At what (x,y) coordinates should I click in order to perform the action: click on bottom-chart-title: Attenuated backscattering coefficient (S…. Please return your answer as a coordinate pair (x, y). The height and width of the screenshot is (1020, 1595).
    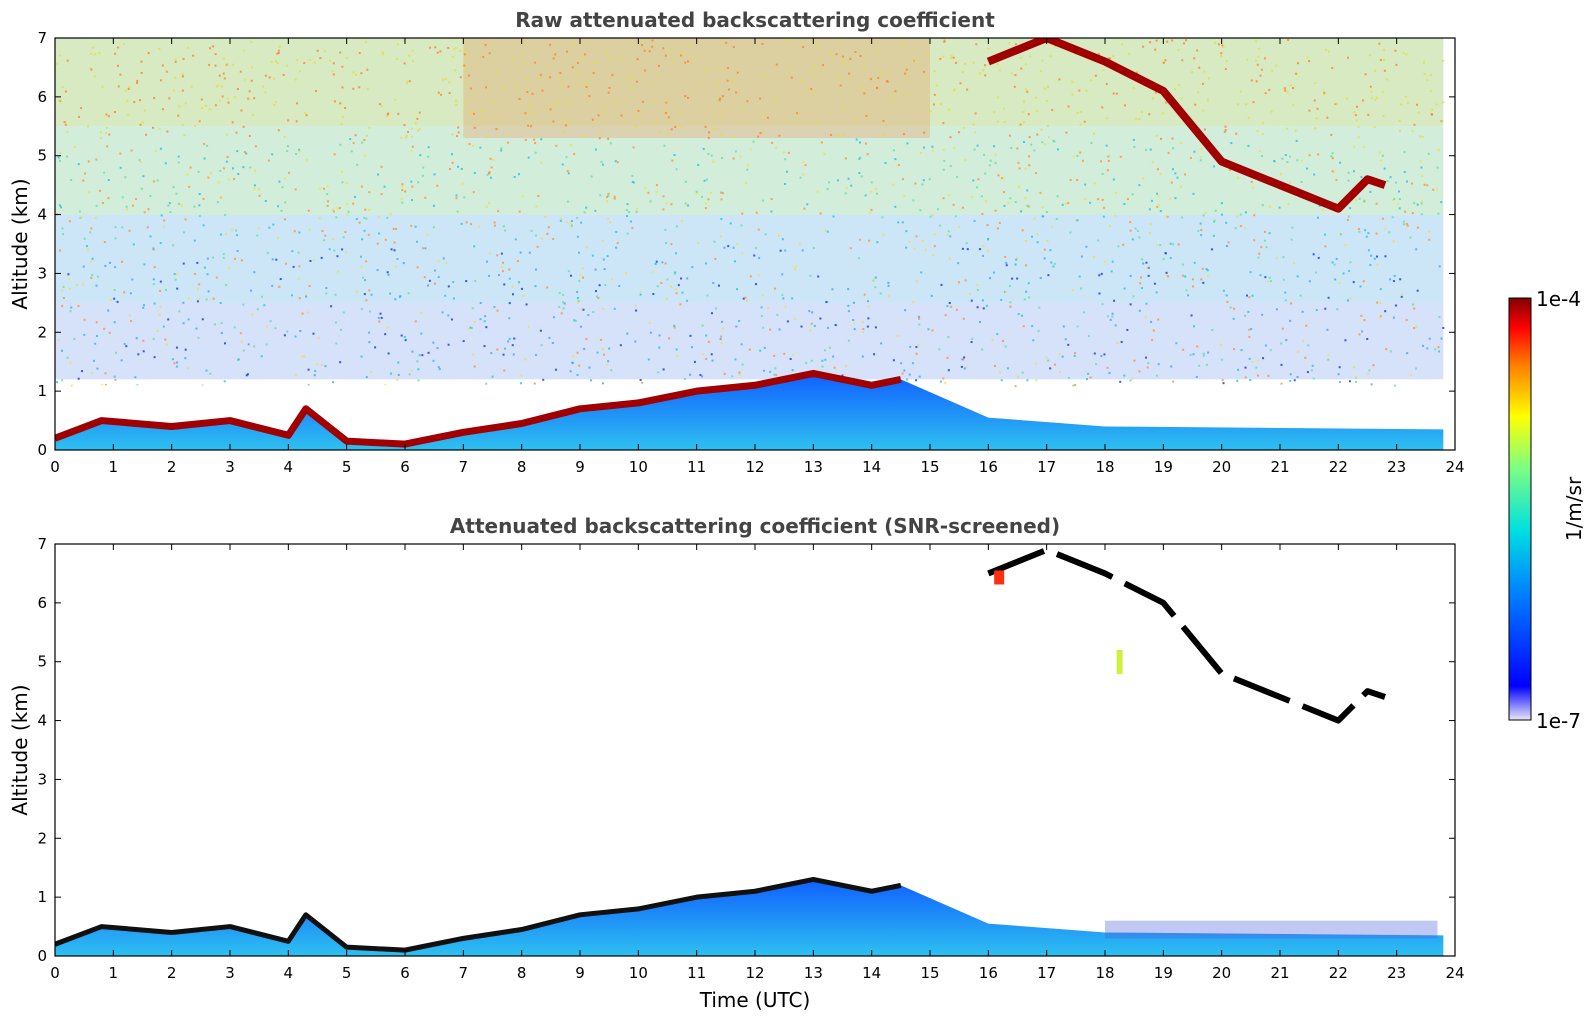
    Looking at the image, I should click on (755, 526).